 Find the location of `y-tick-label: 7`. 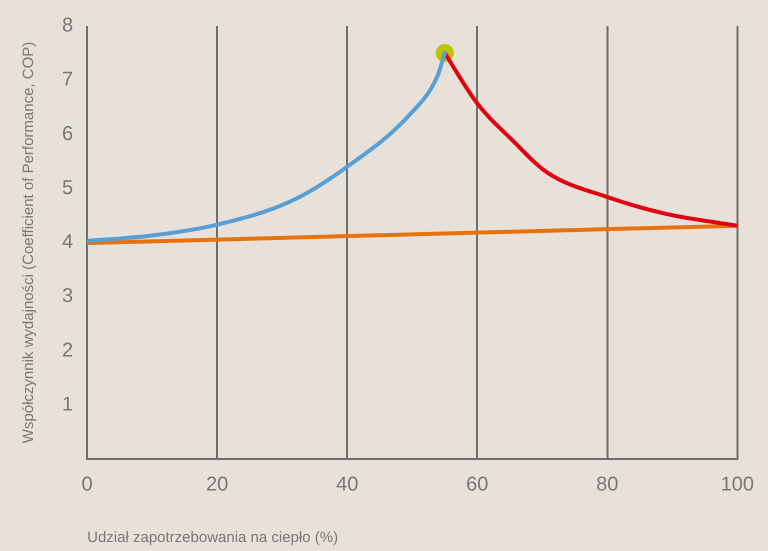

y-tick-label: 7 is located at coordinates (68, 79).